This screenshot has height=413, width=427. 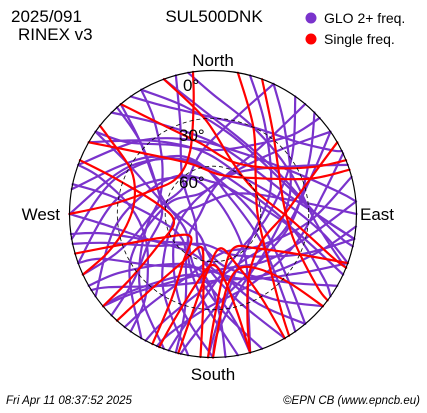 I want to click on legend: GLO 2+ freq. Single freq., so click(x=355, y=28).